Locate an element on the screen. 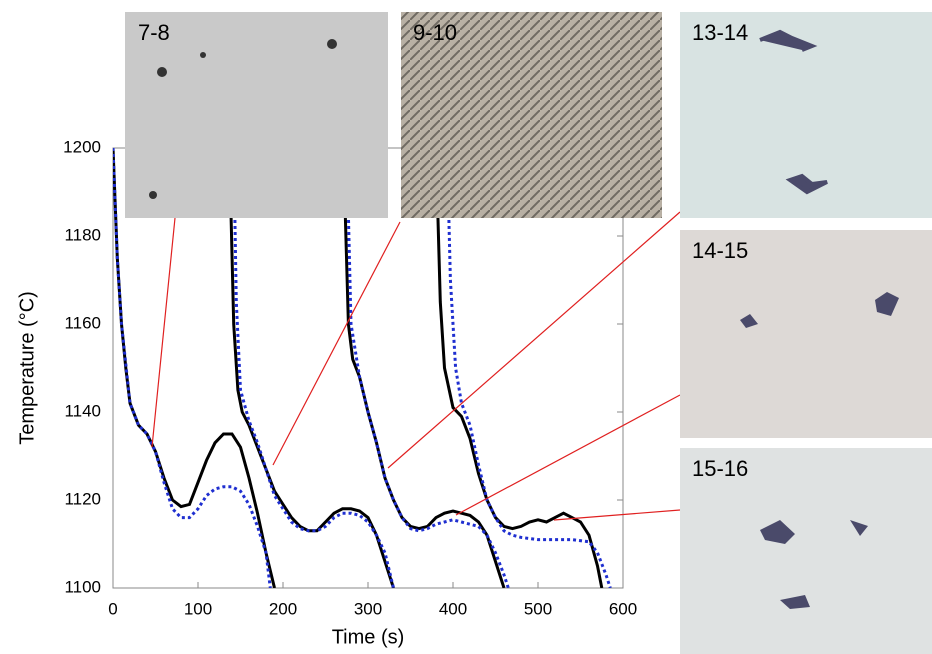  y-tick-label: 1100 is located at coordinates (82, 586).